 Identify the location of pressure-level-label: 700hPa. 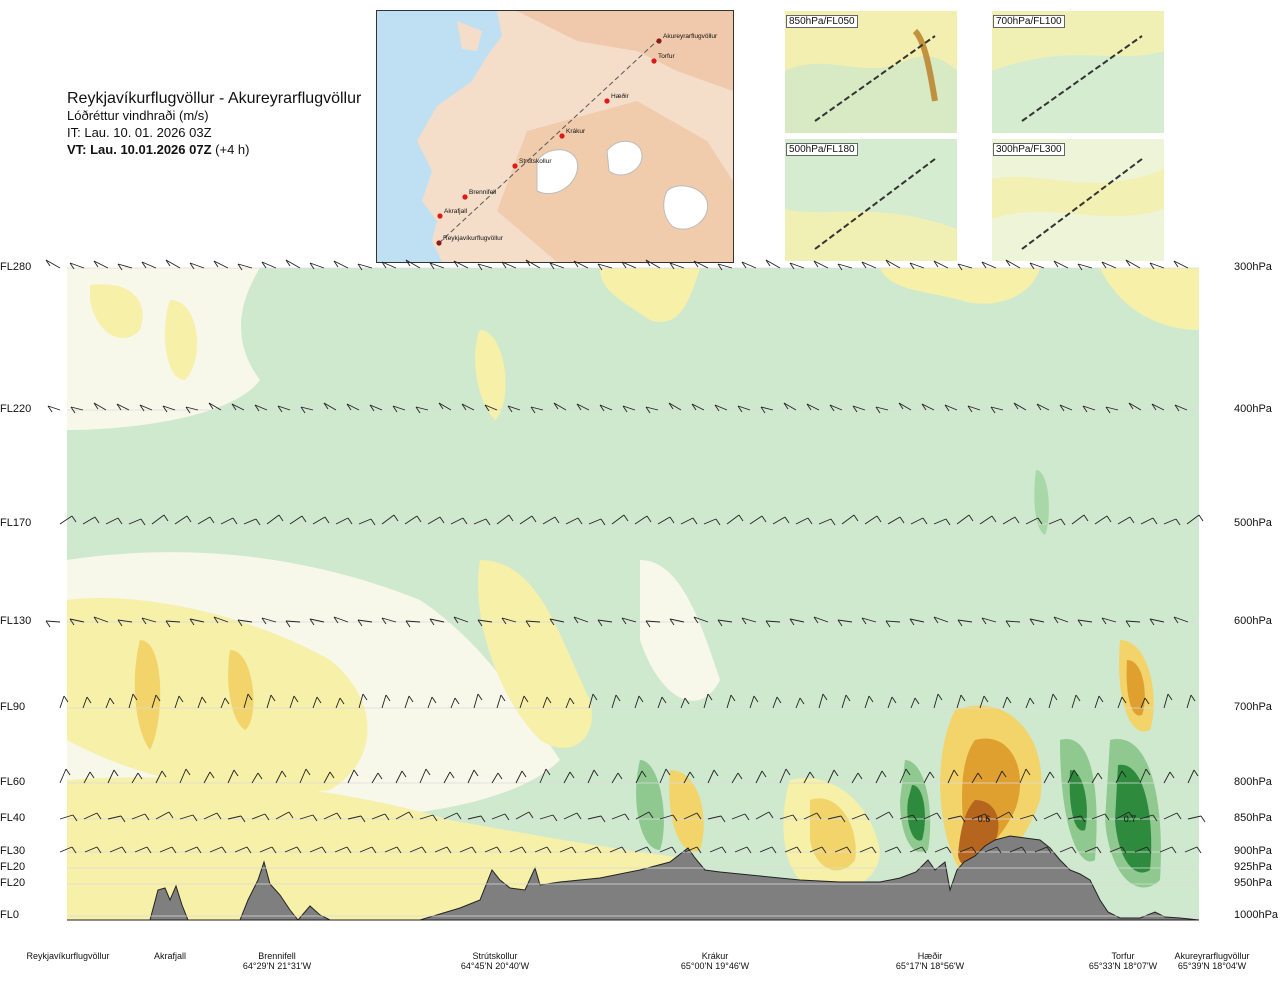
(1253, 707).